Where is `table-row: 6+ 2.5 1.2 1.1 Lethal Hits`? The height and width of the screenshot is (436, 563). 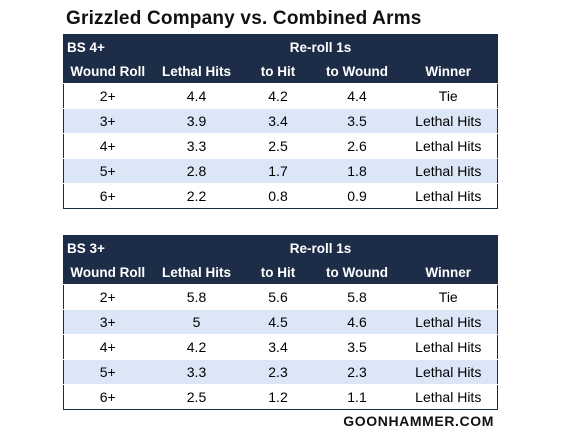 table-row: 6+ 2.5 1.2 1.1 Lethal Hits is located at coordinates (280, 397).